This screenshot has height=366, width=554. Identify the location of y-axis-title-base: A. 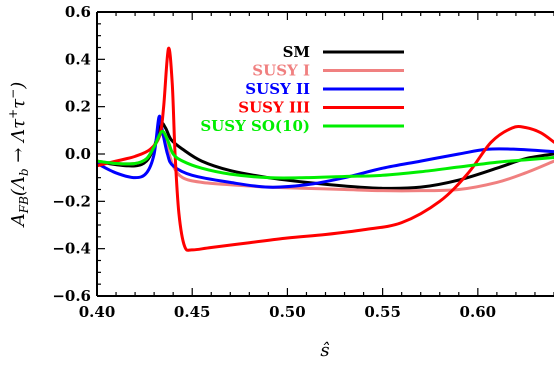
(18, 220).